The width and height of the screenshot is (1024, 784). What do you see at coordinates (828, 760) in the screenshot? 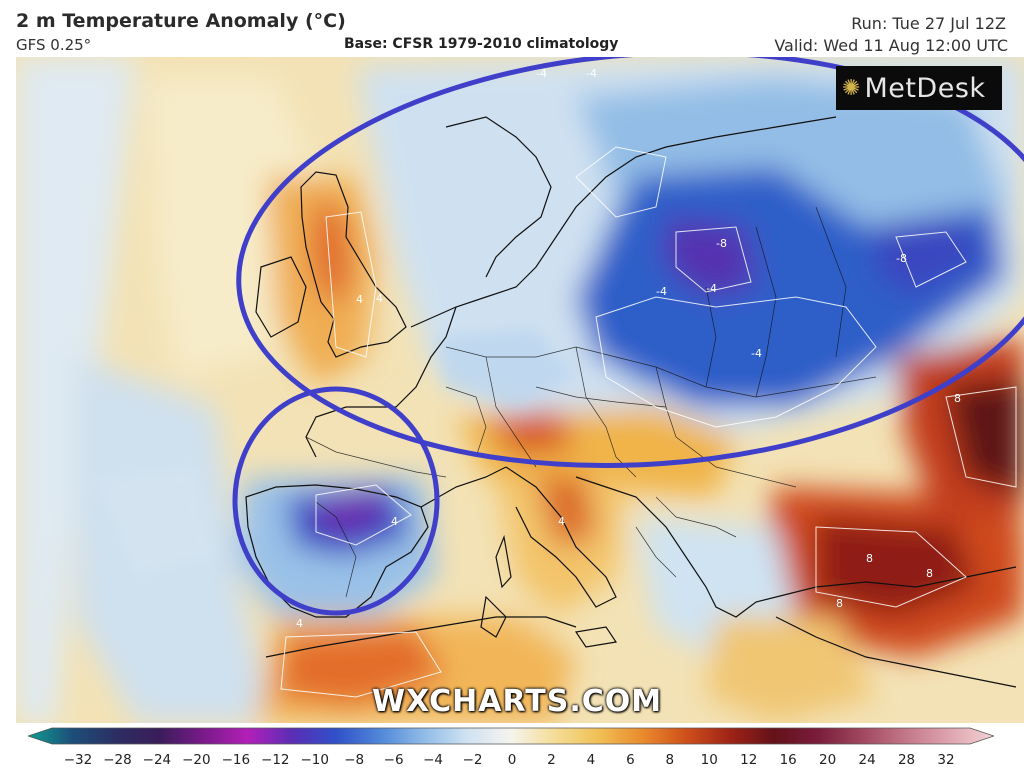
I see `scale-tick-label: 20` at bounding box center [828, 760].